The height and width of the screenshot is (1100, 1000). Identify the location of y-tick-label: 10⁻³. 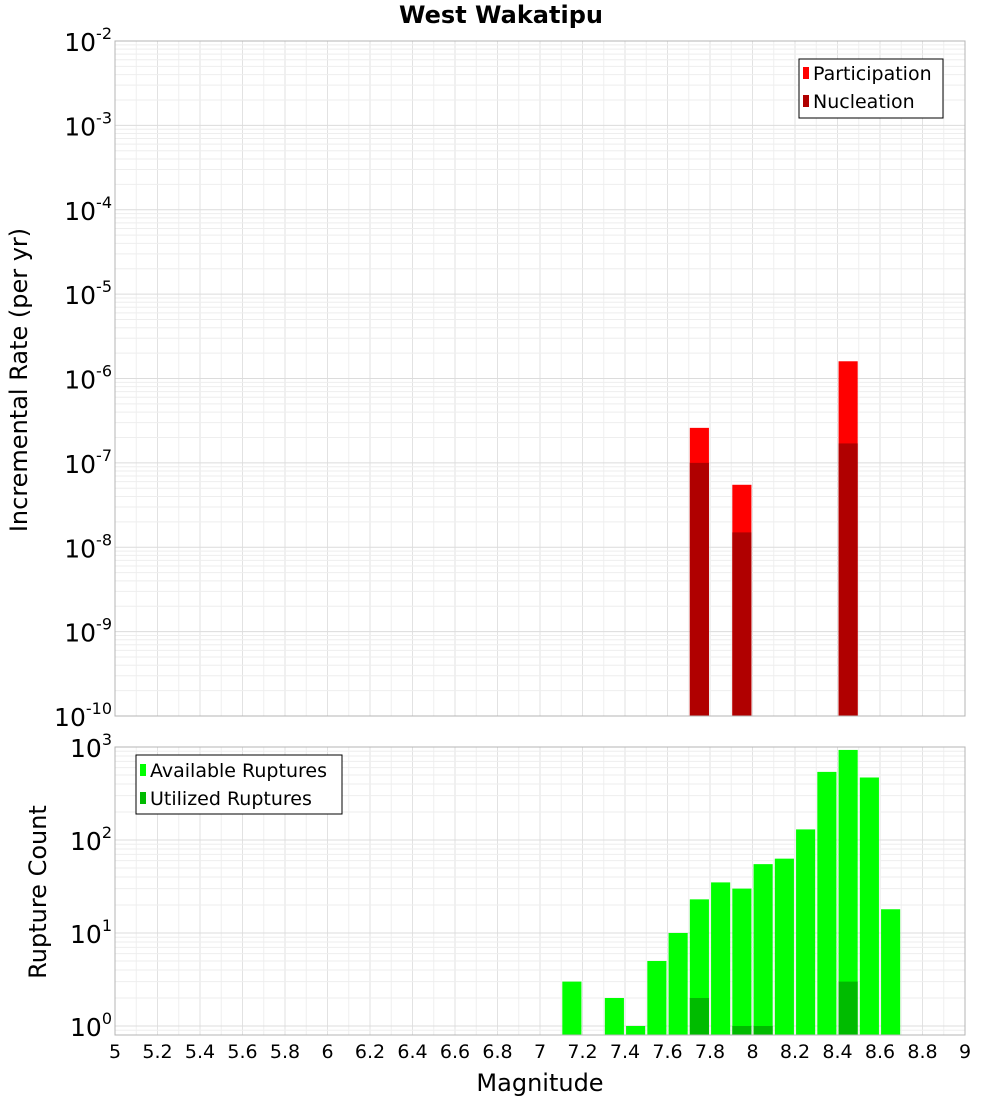
(88, 124).